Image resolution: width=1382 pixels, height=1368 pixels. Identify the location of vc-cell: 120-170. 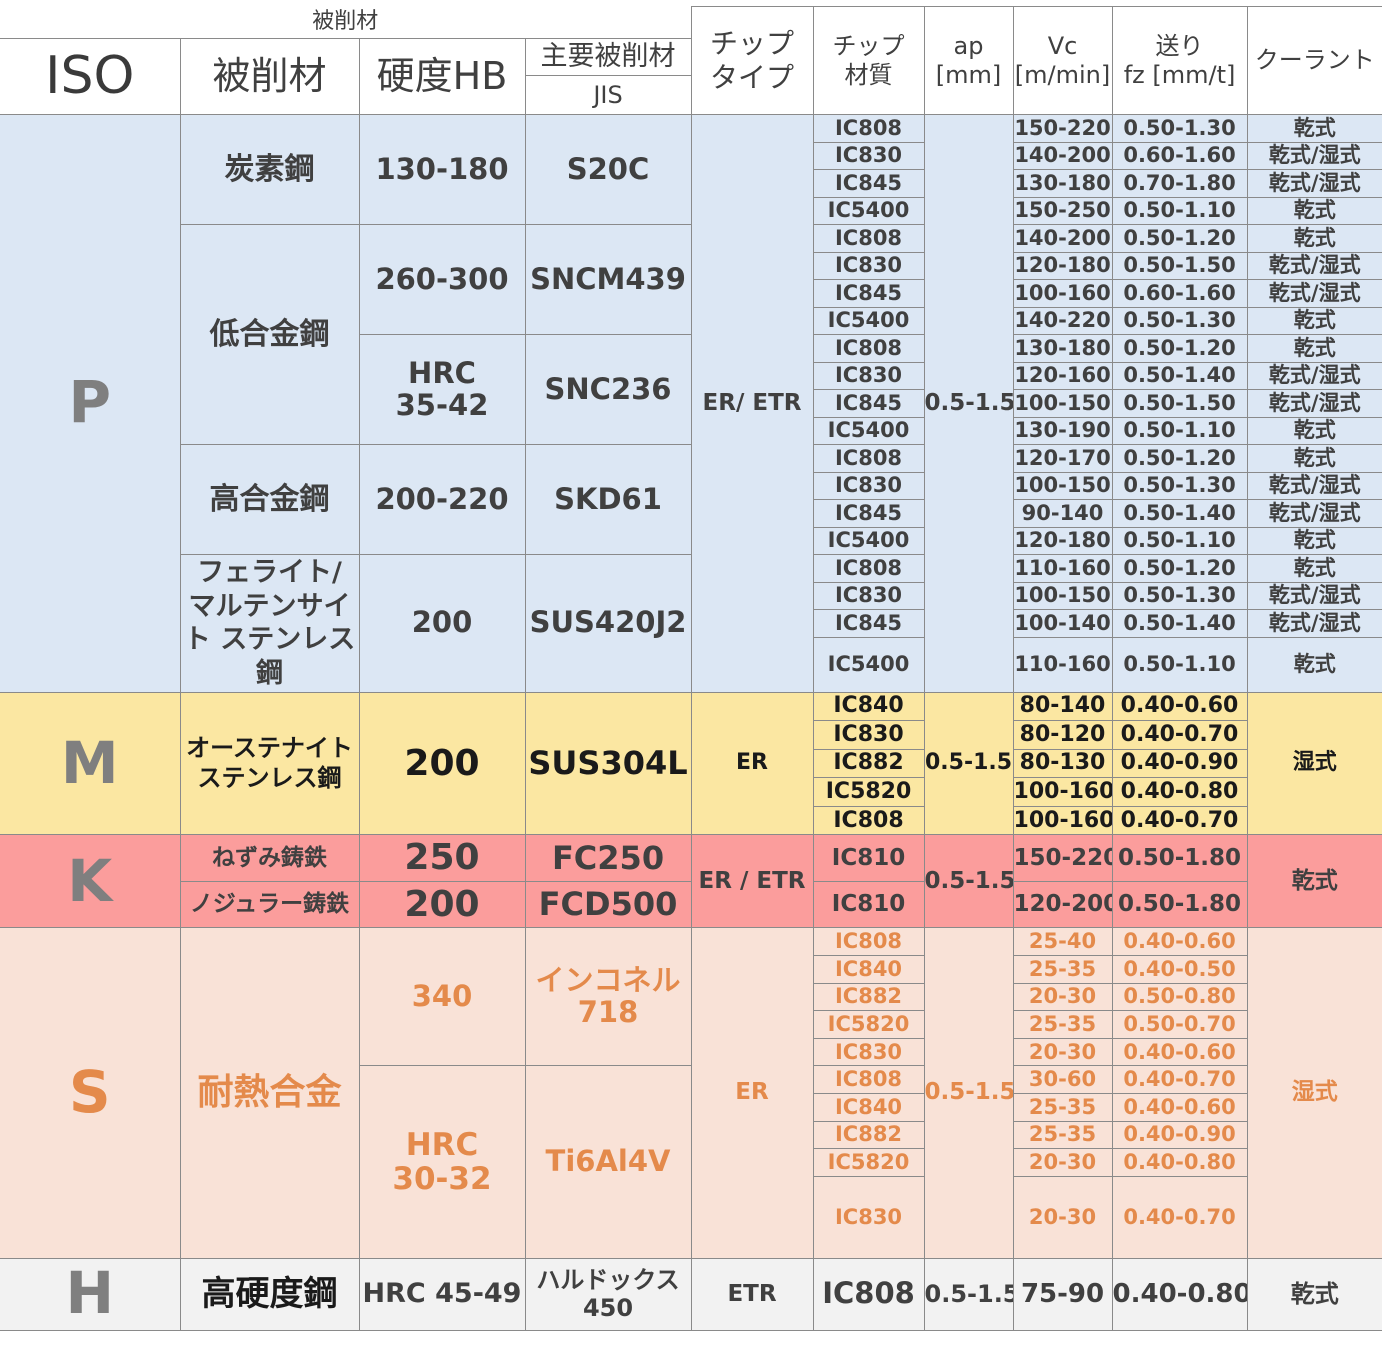
(1062, 458).